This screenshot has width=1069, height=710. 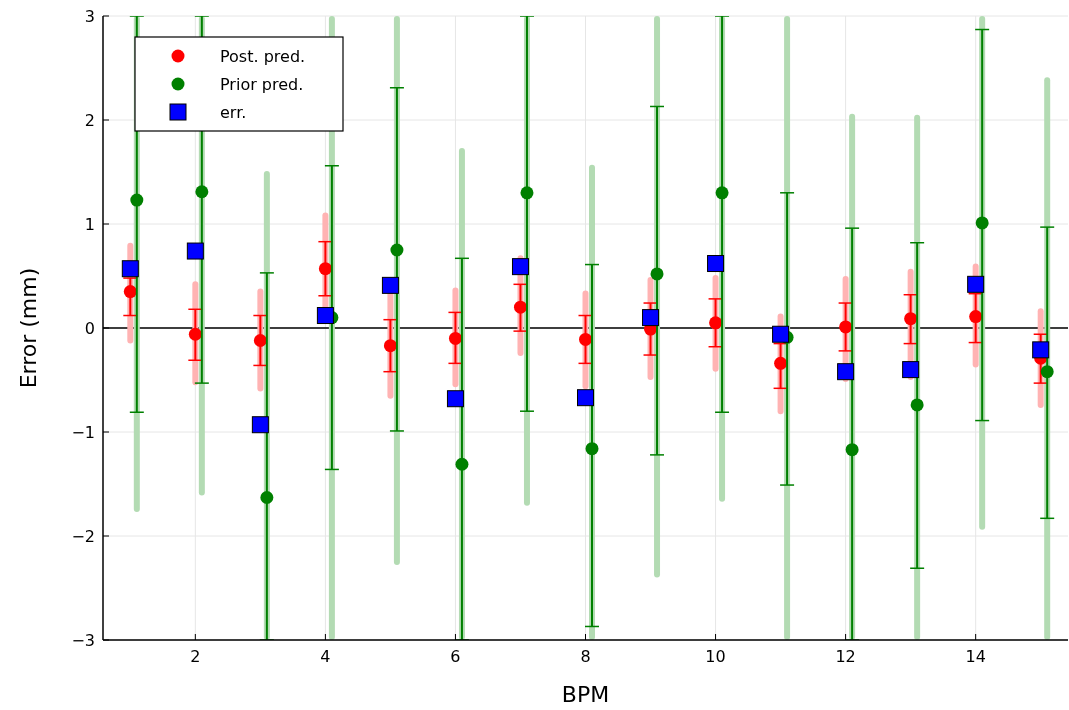 I want to click on y-tick-label: 0, so click(x=89, y=328).